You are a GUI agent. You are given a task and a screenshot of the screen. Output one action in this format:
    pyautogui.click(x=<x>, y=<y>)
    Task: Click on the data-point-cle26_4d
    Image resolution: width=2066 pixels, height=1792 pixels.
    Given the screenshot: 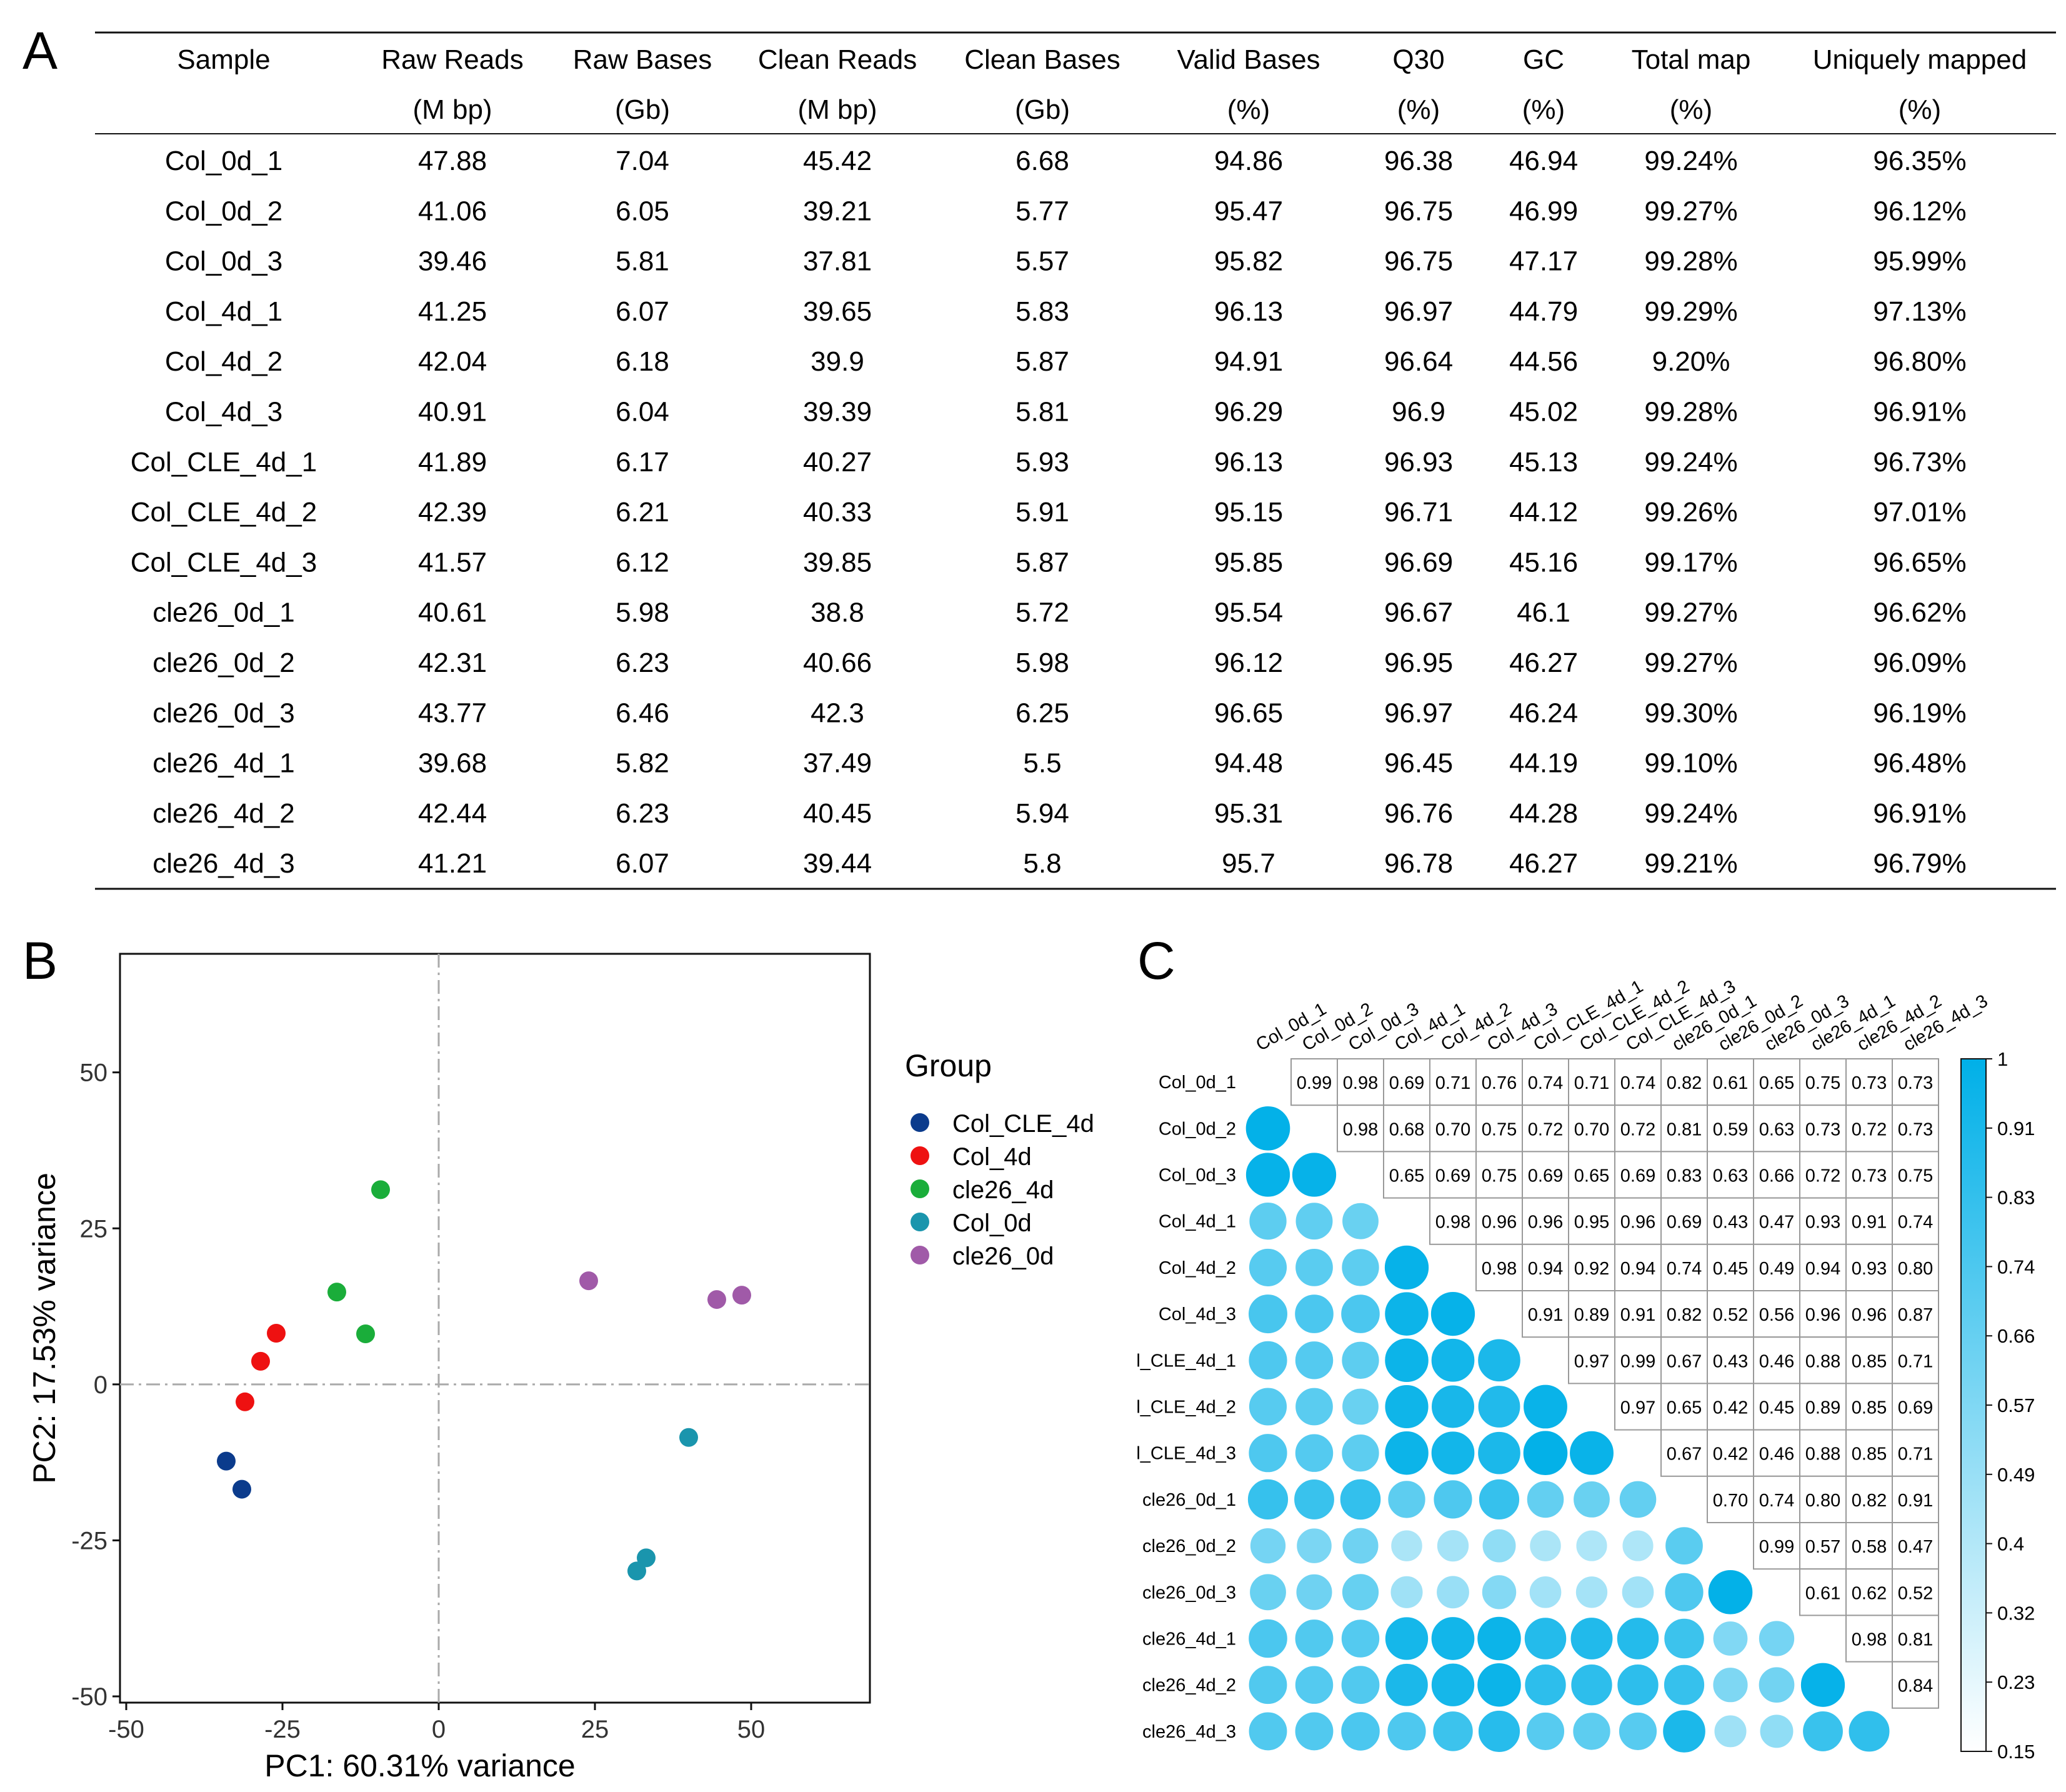 What is the action you would take?
    pyautogui.click(x=336, y=1292)
    